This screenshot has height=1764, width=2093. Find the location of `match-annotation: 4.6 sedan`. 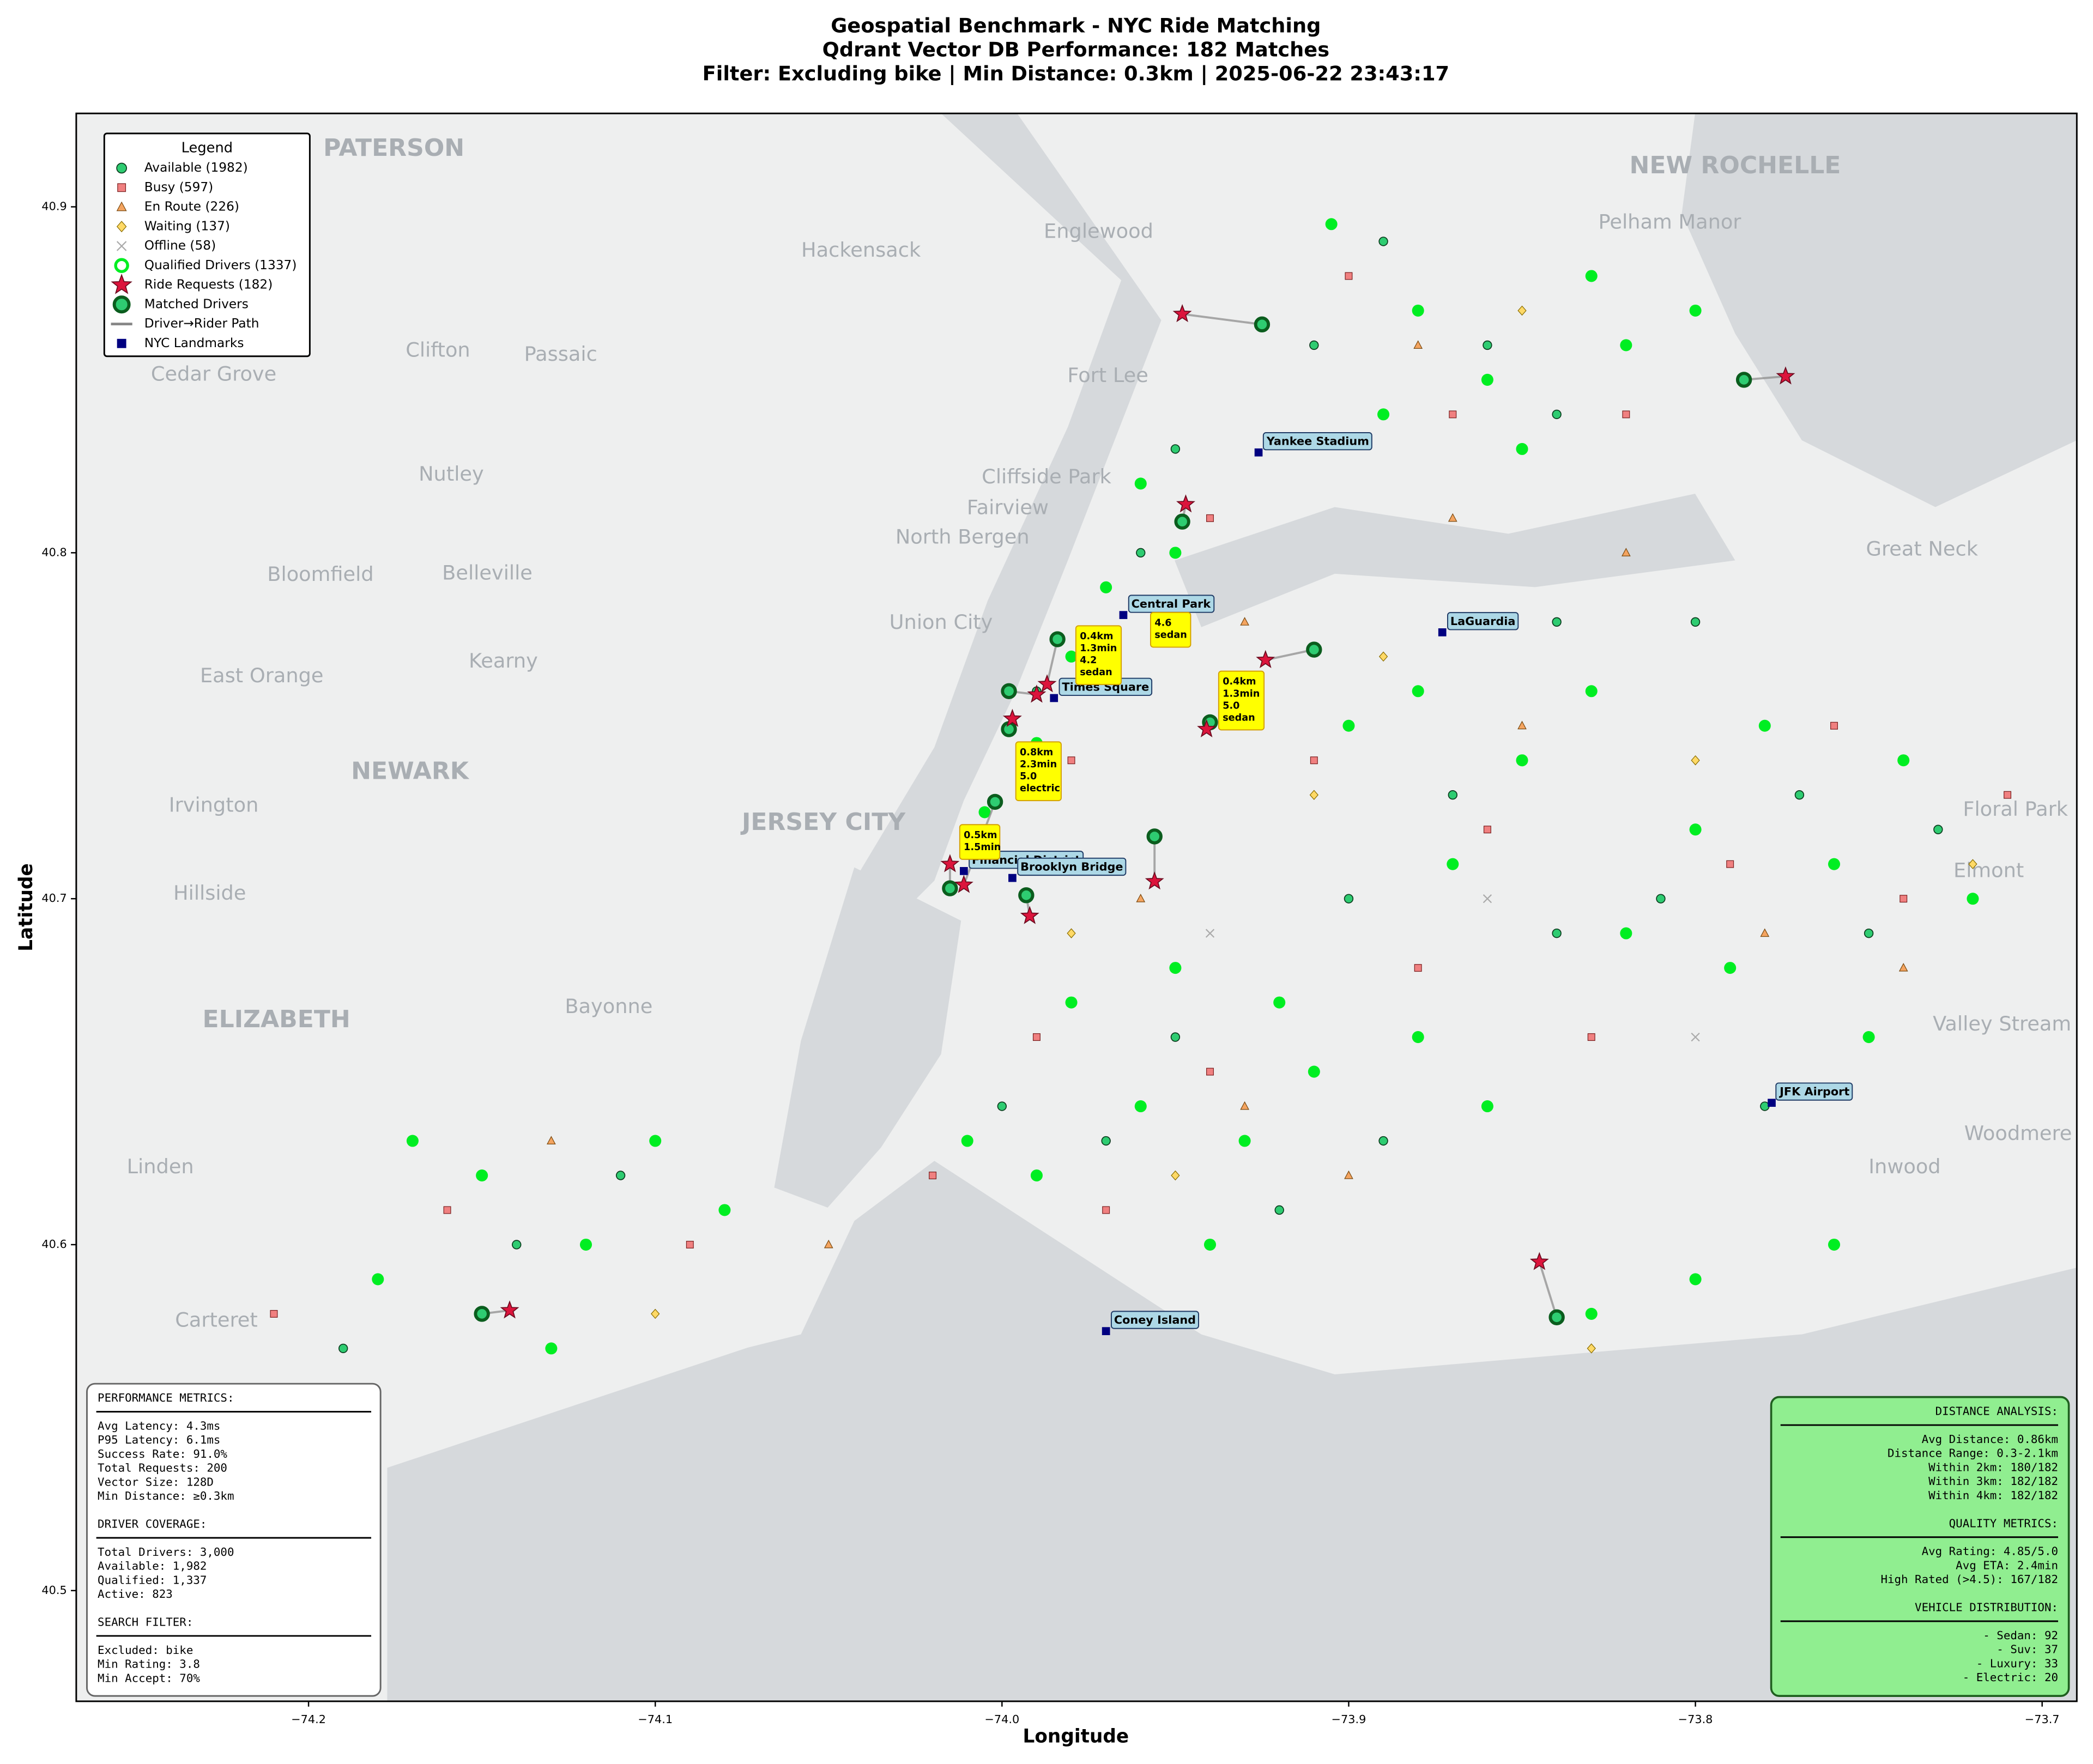

match-annotation: 4.6 sedan is located at coordinates (1170, 629).